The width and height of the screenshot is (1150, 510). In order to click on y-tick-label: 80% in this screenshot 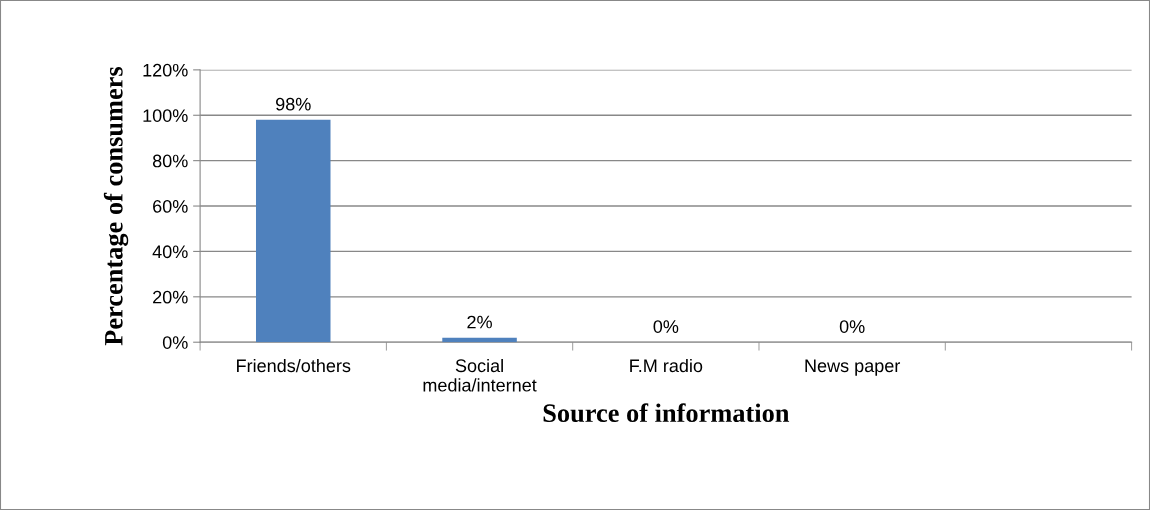, I will do `click(170, 161)`.